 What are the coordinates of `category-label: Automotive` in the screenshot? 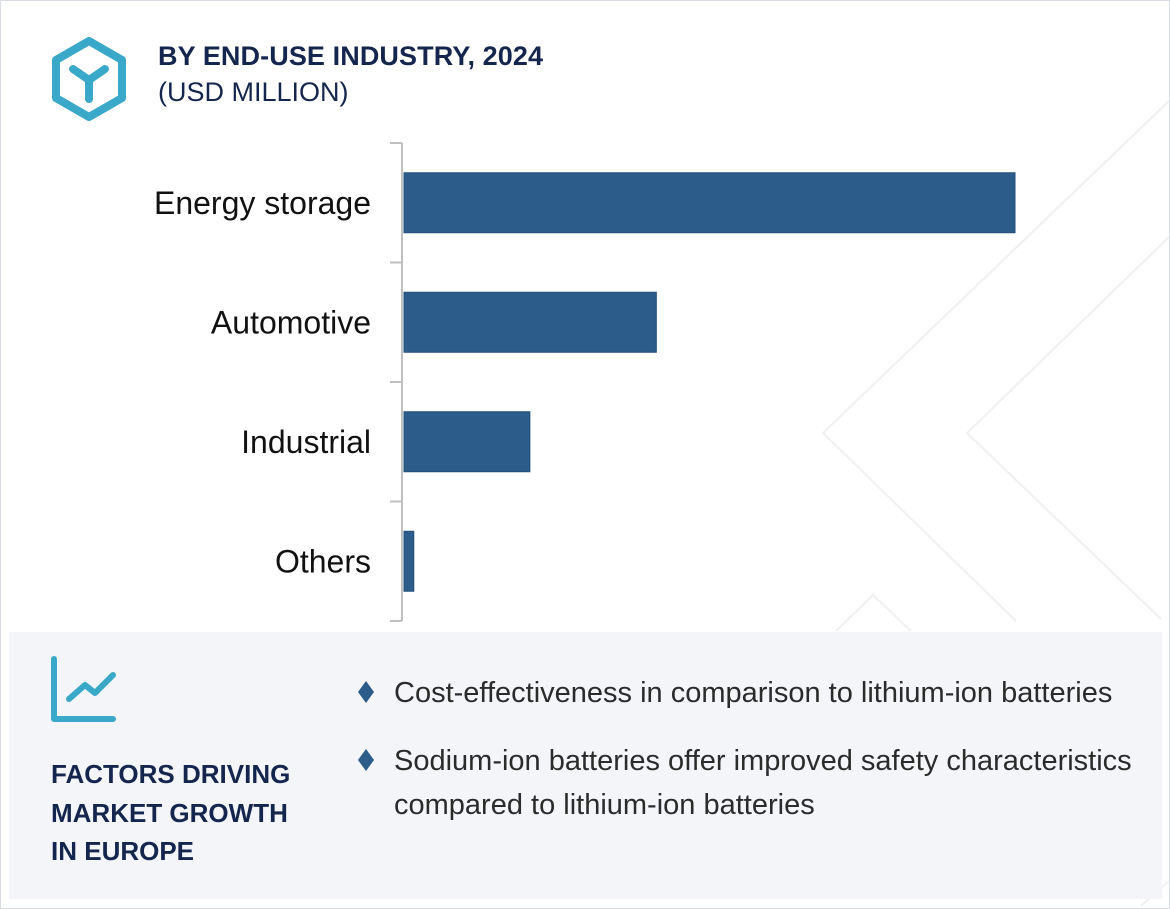 It's located at (291, 322).